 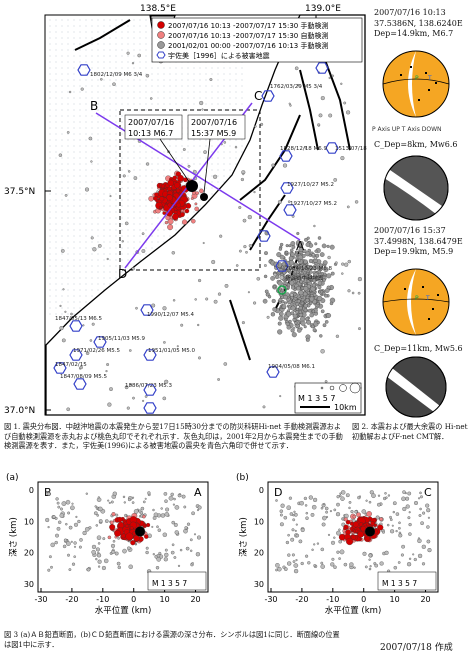 I want to click on section-auto-aftershock, so click(x=144, y=516).